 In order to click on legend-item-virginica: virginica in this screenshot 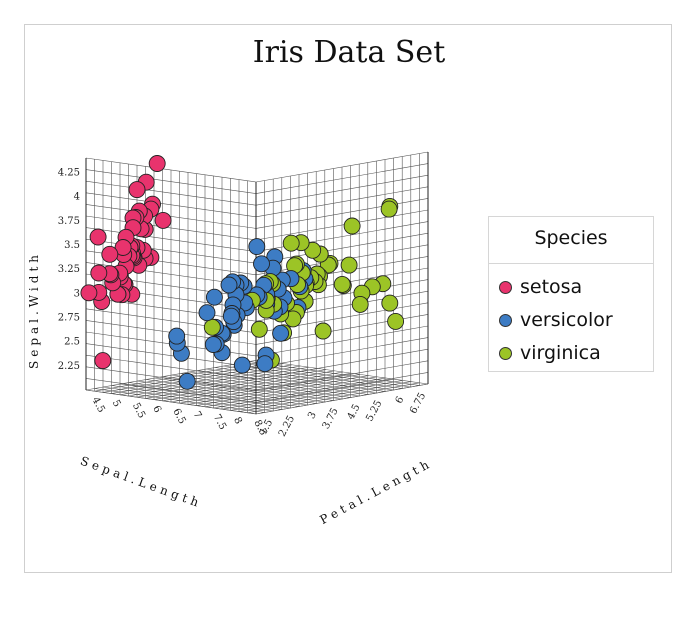, I will do `click(550, 353)`.